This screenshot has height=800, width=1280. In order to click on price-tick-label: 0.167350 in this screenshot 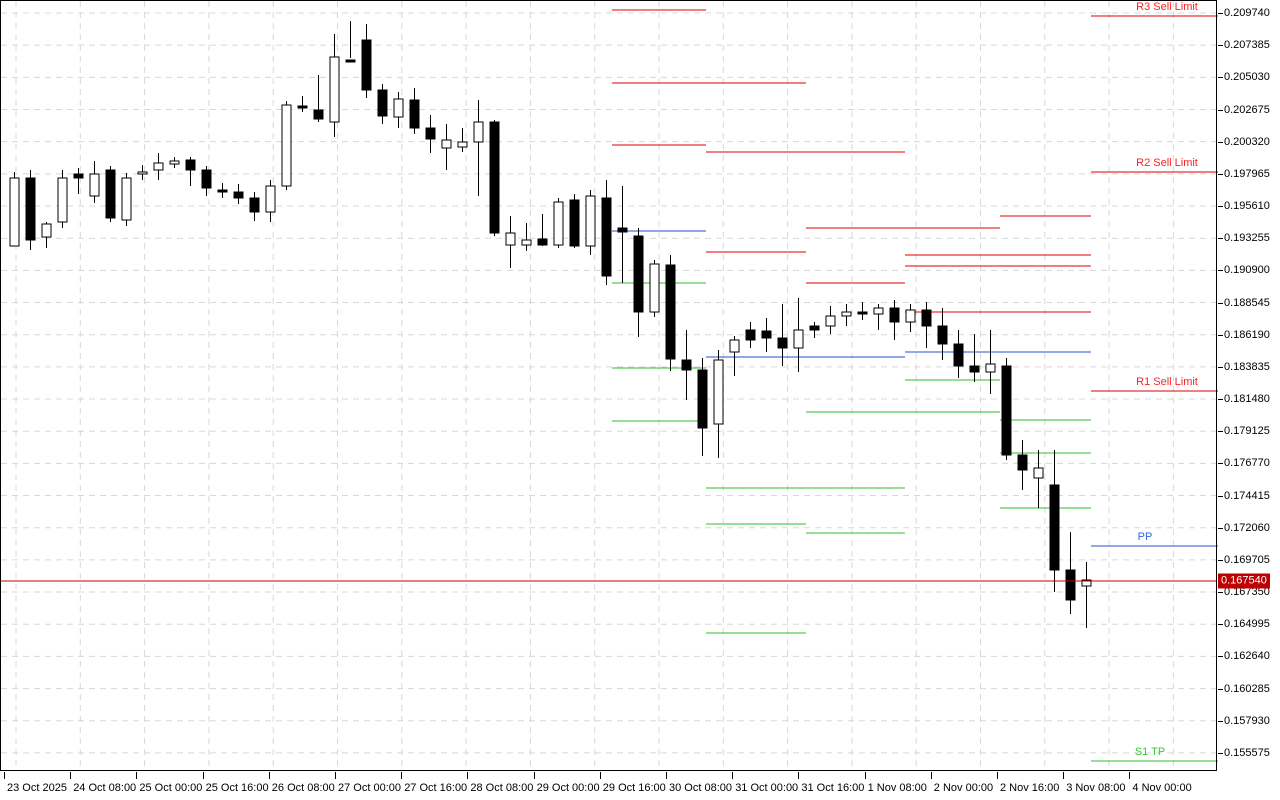, I will do `click(1247, 592)`.